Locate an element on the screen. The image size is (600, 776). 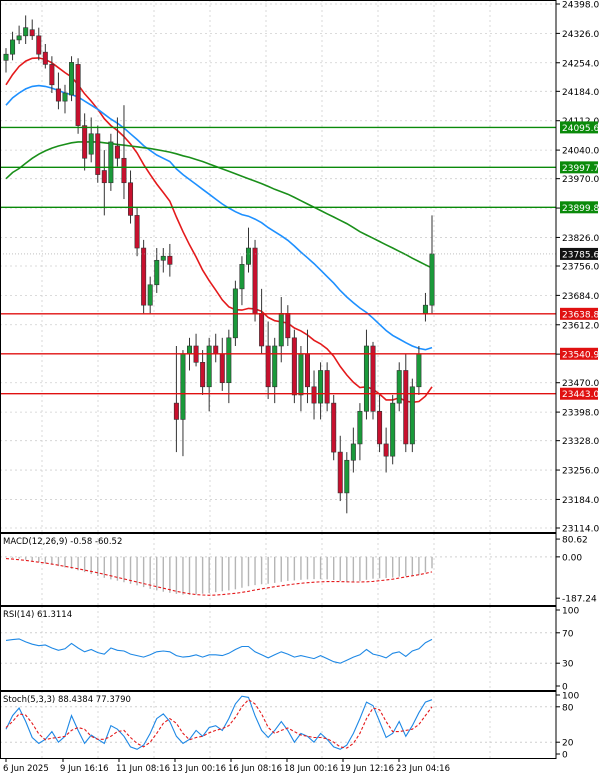
indicator-tick-label: 0 is located at coordinates (565, 756).